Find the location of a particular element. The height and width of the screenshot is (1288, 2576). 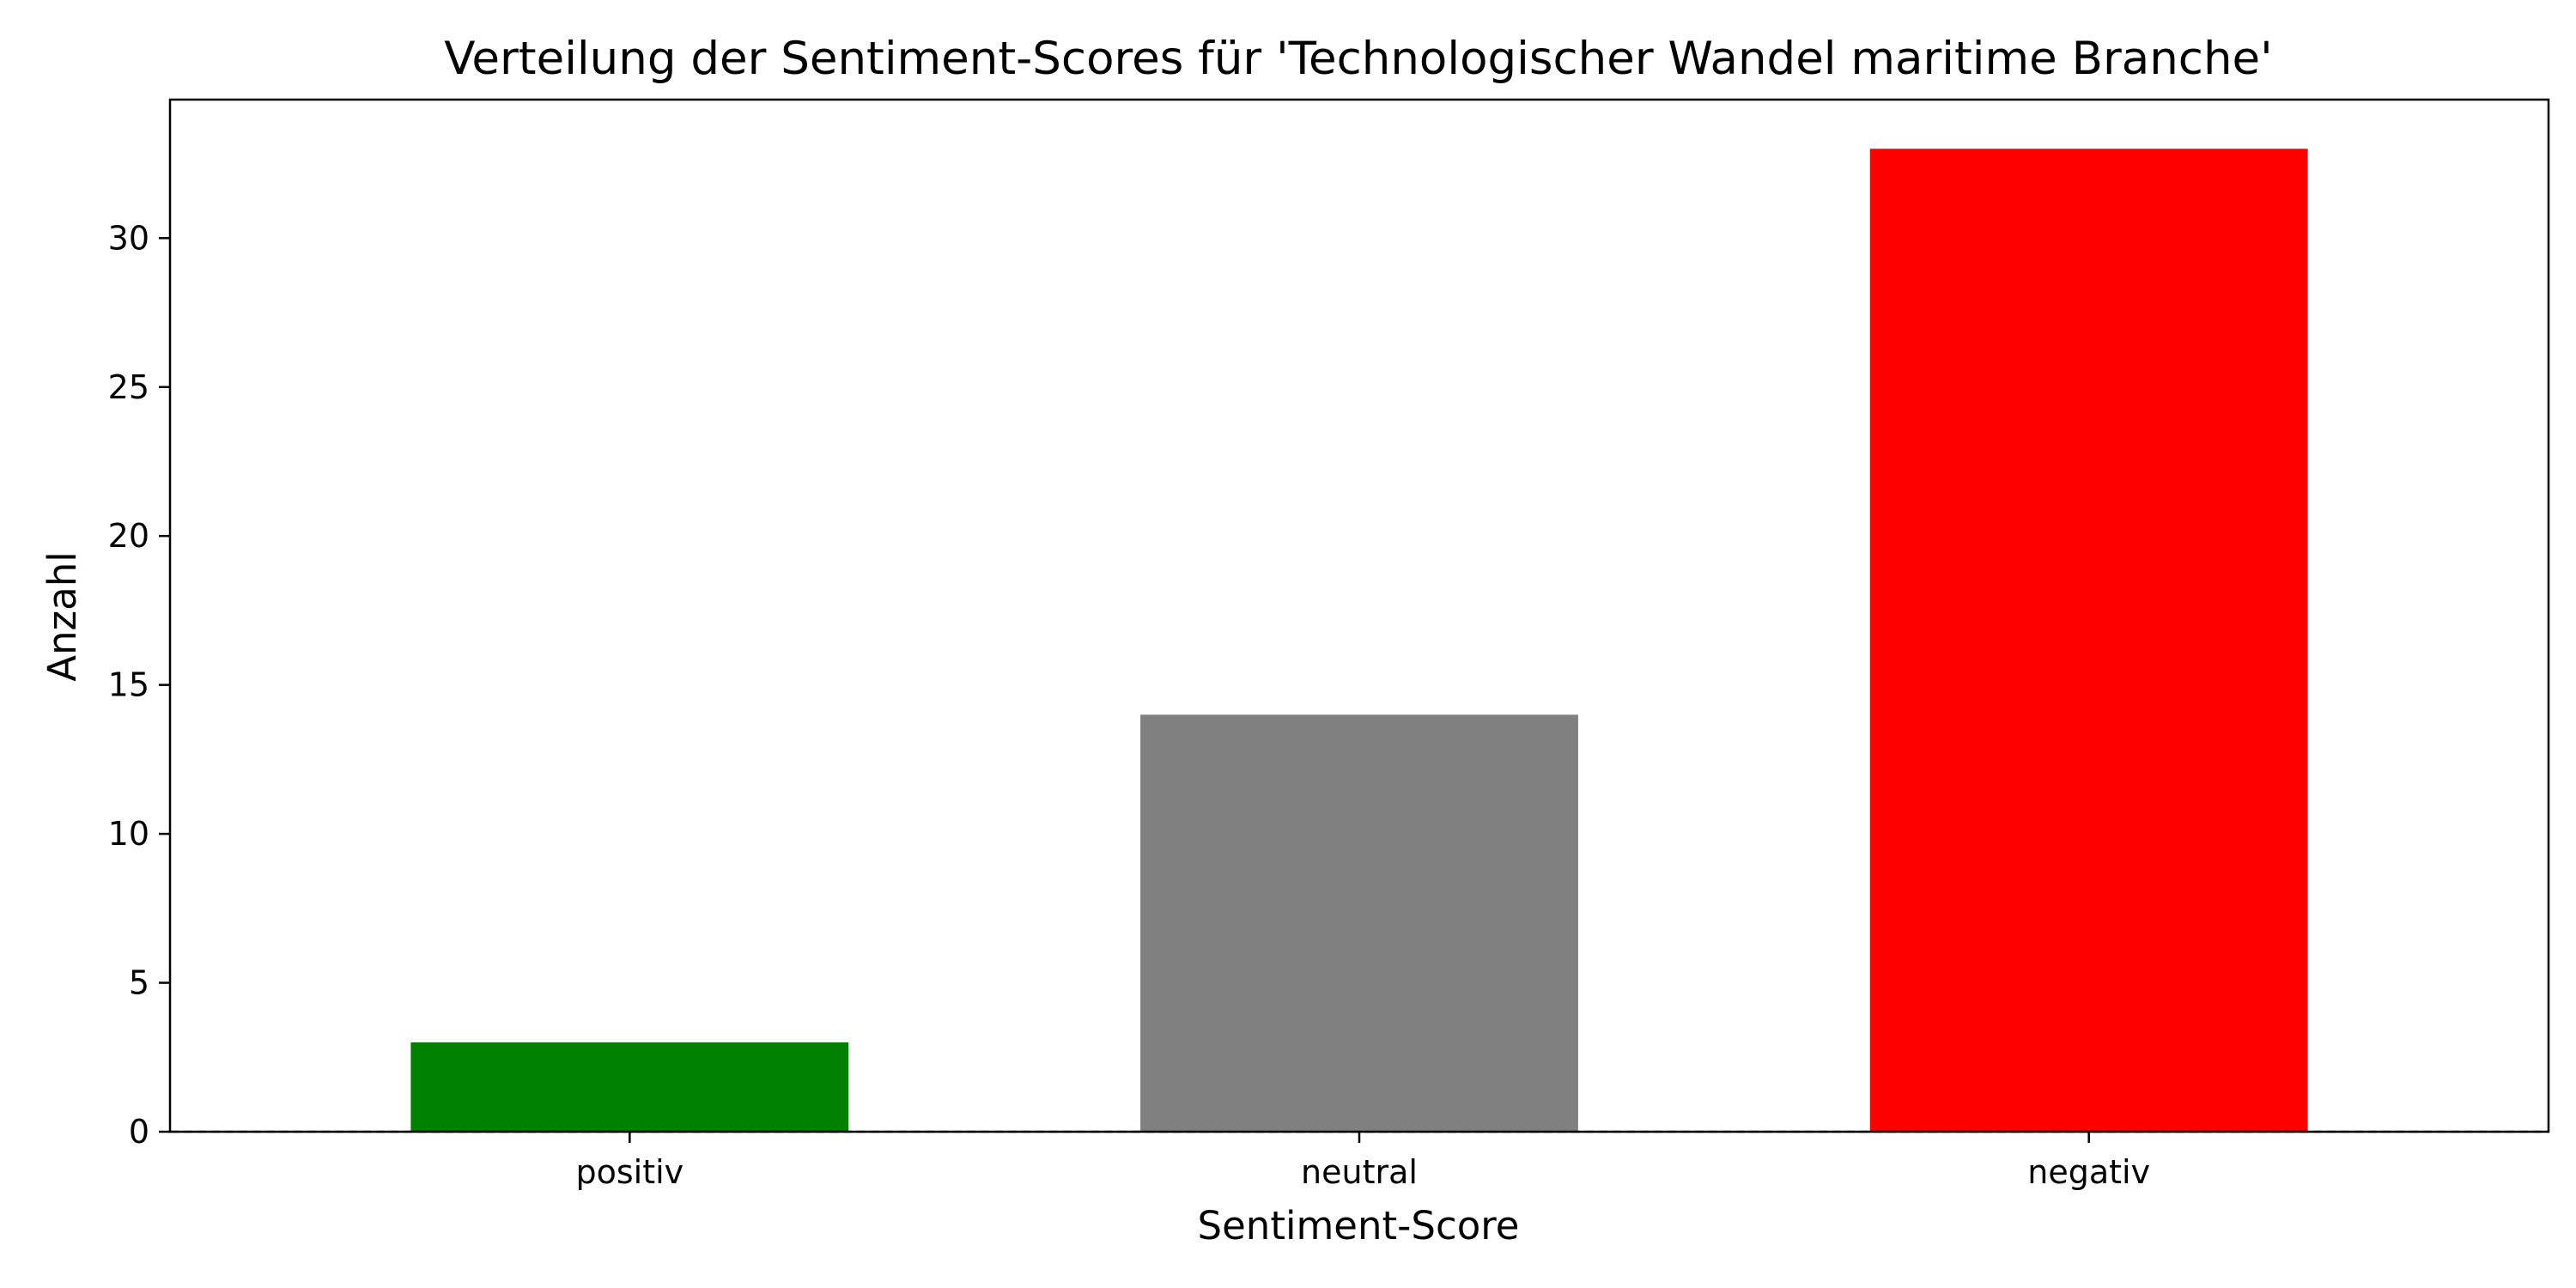

y-tick-label: 5 is located at coordinates (139, 983).